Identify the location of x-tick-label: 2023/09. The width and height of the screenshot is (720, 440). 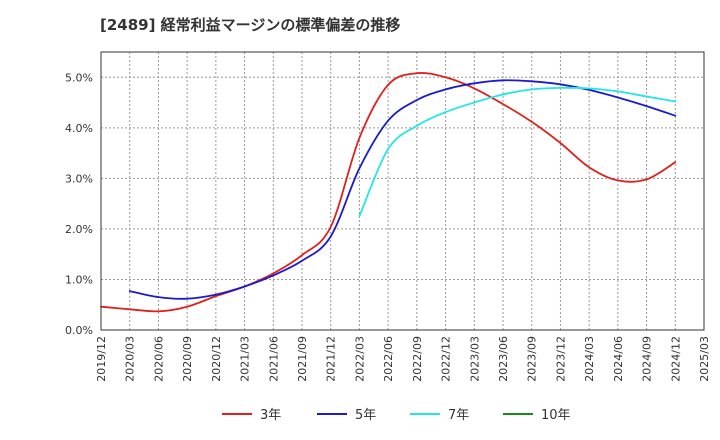
(532, 359).